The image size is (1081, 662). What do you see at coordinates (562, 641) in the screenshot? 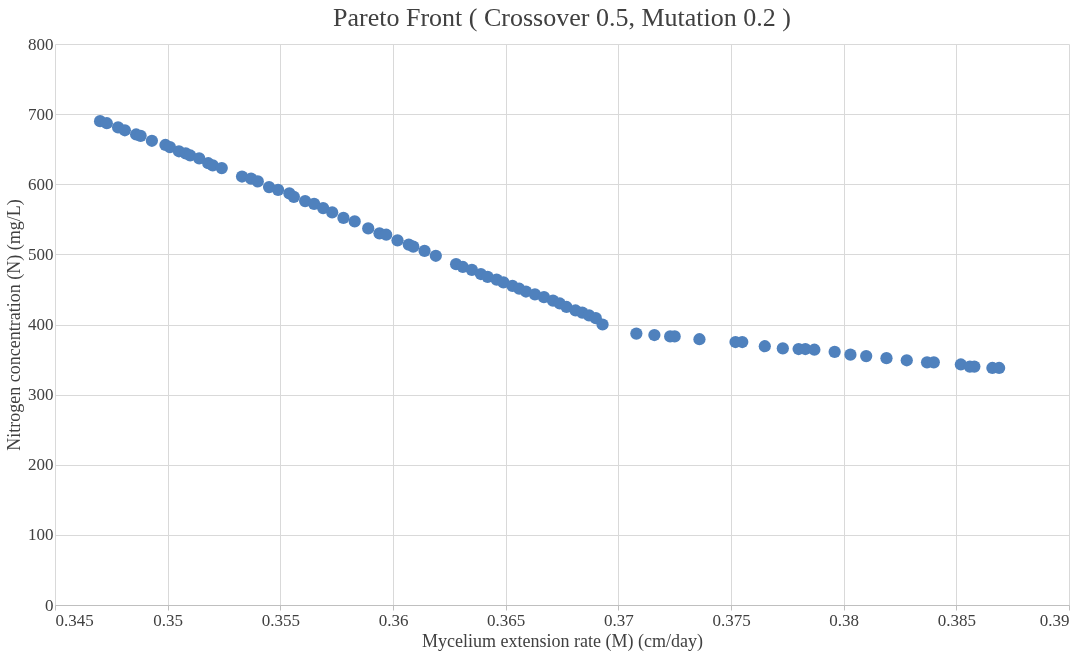
I see `x-axis-title: Mycelium extension rate (M) (cm/day)` at bounding box center [562, 641].